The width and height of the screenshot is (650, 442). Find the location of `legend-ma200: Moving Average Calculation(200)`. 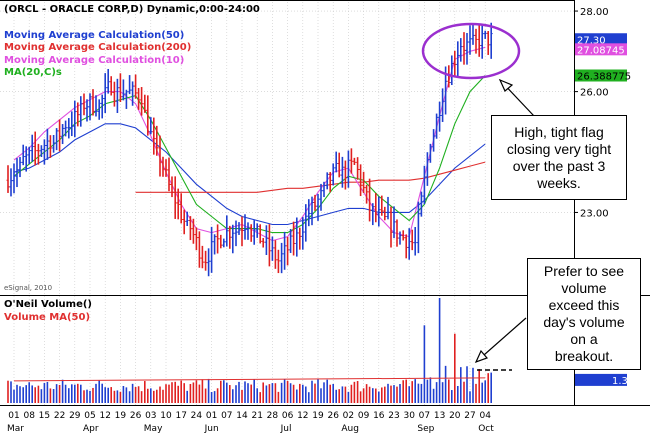

legend-ma200: Moving Average Calculation(200) is located at coordinates (97, 47).